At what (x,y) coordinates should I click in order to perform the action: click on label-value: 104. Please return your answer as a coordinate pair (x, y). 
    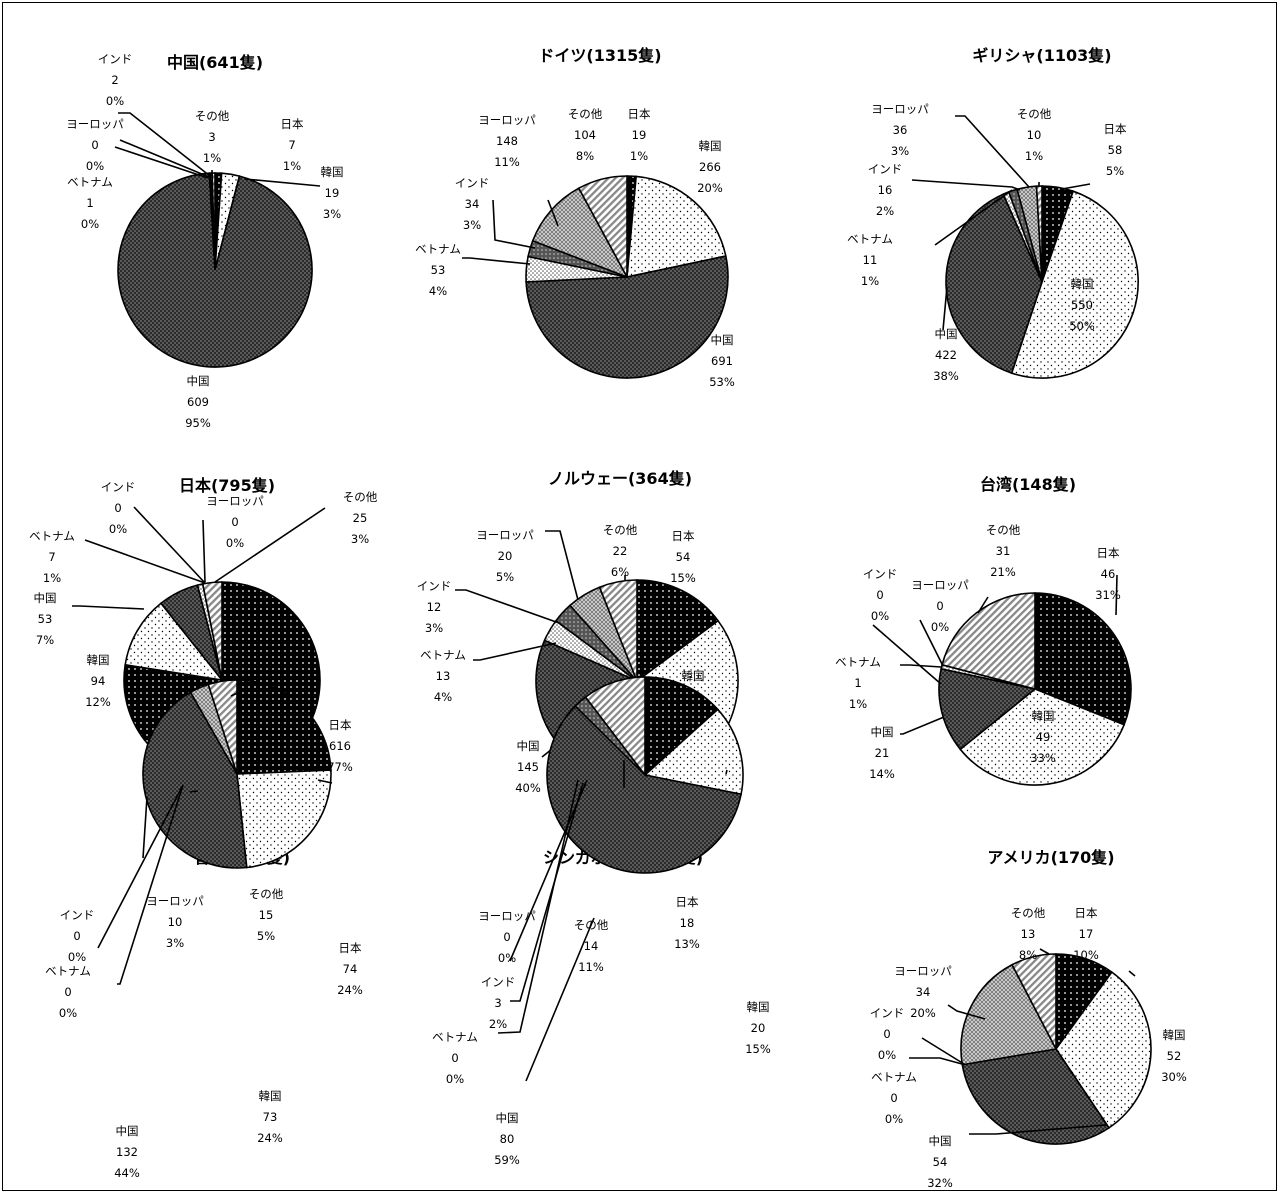
    Looking at the image, I should click on (585, 135).